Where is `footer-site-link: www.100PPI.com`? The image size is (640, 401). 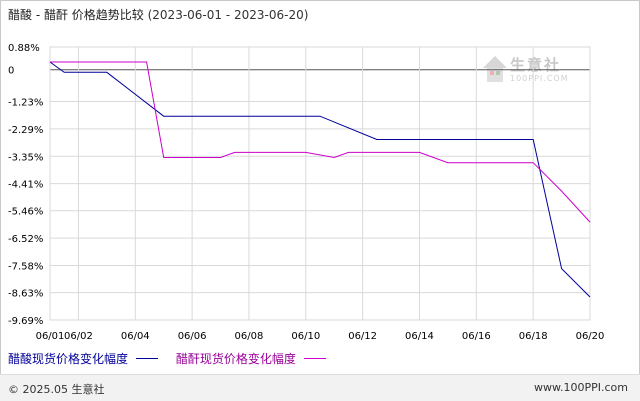
footer-site-link: www.100PPI.com is located at coordinates (581, 387).